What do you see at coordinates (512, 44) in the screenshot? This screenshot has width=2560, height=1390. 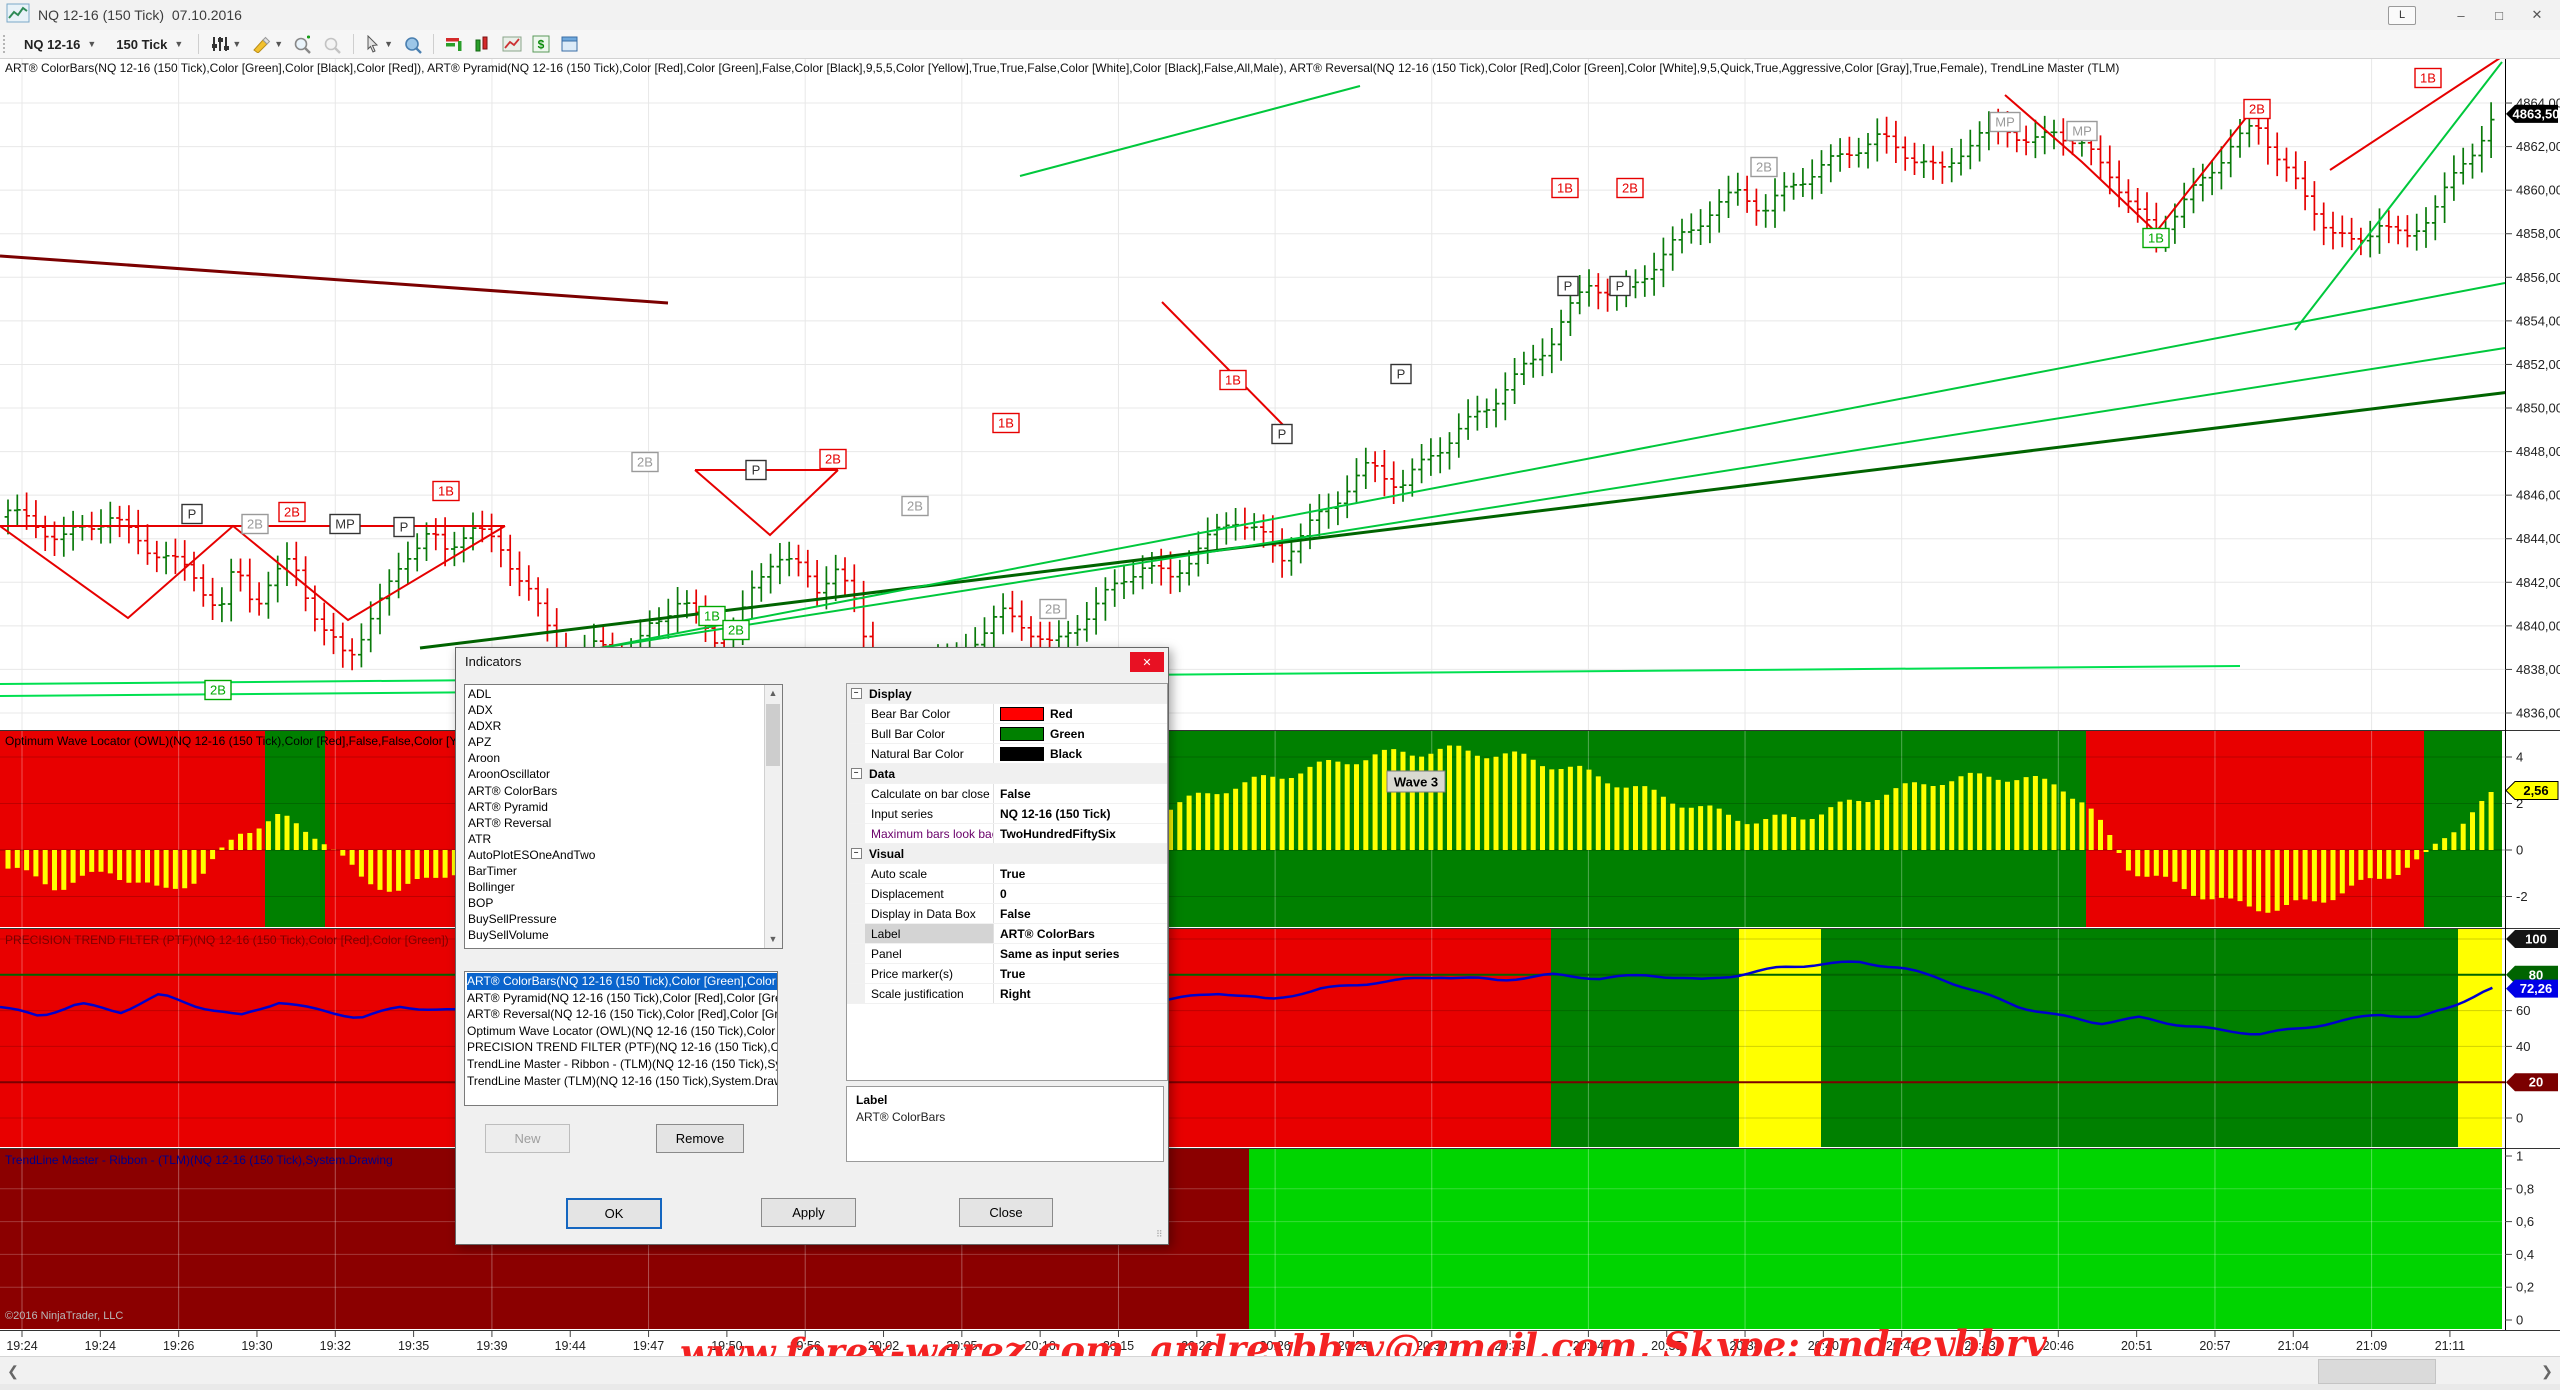 I see `chart-snapshot-button` at bounding box center [512, 44].